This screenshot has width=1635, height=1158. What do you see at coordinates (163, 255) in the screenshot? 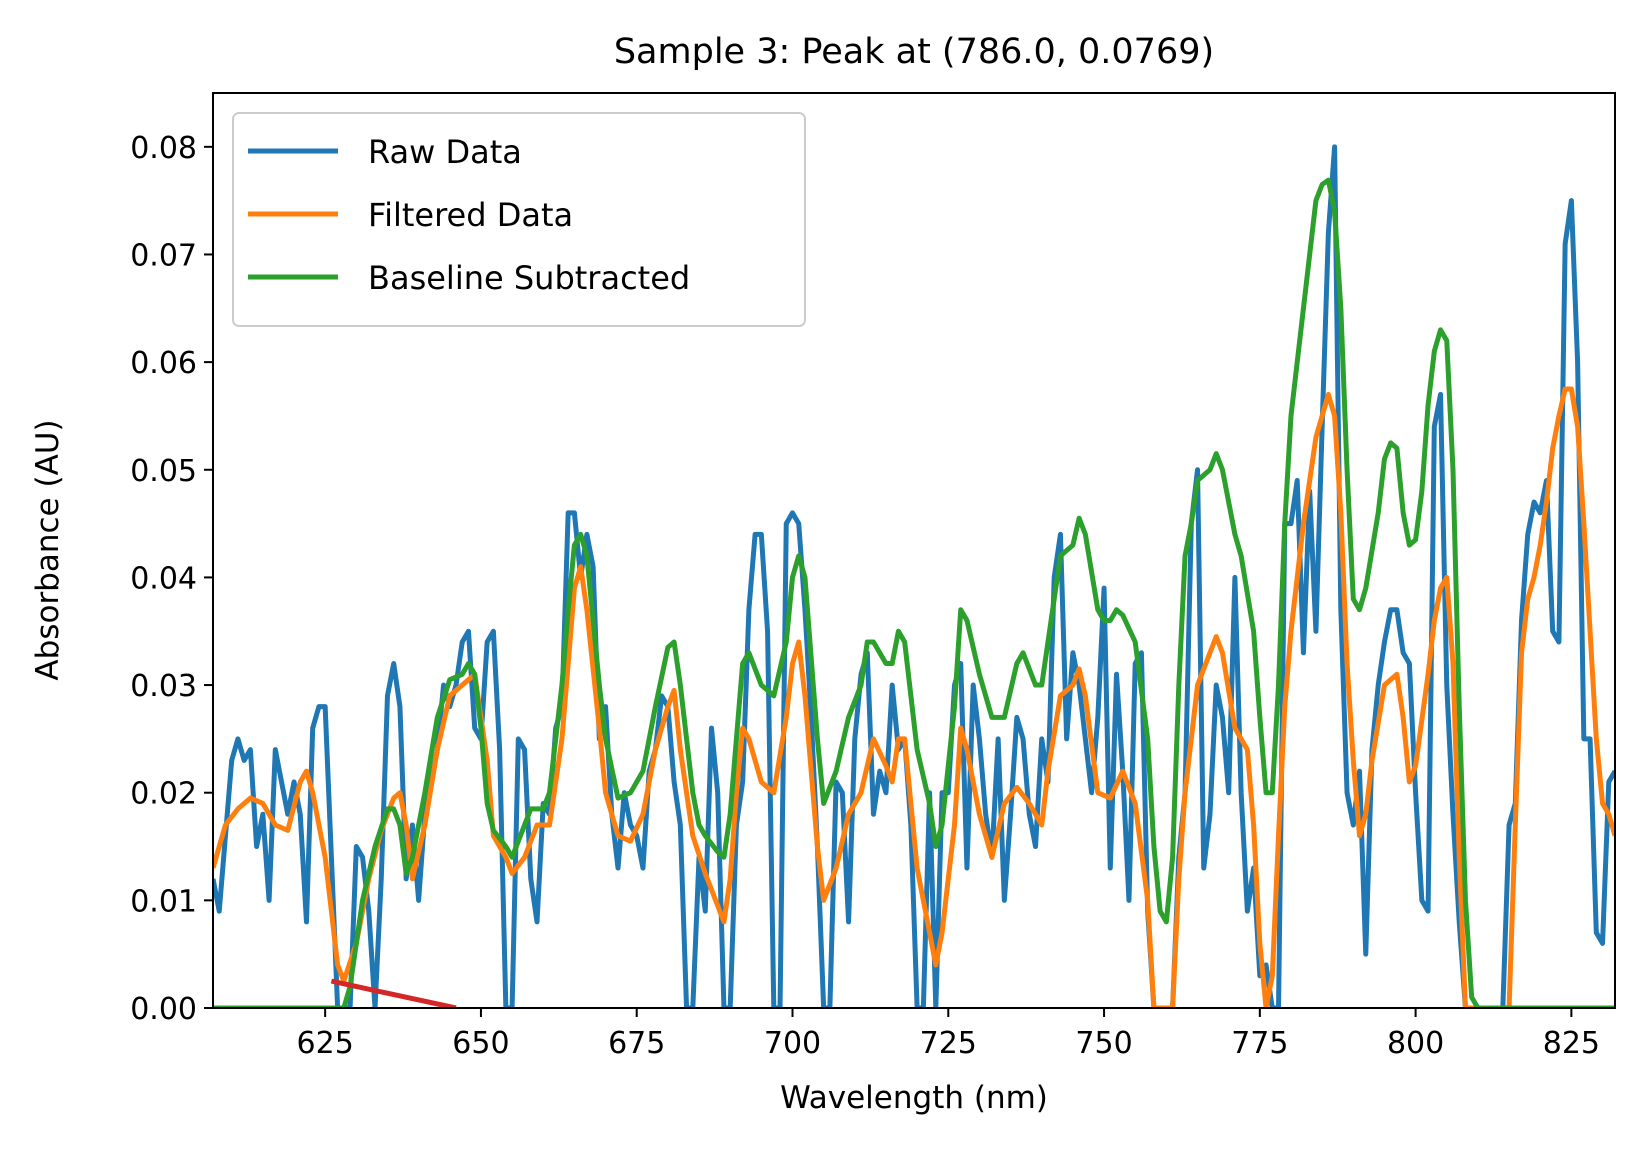
I see `y-tick-label: 0.07` at bounding box center [163, 255].